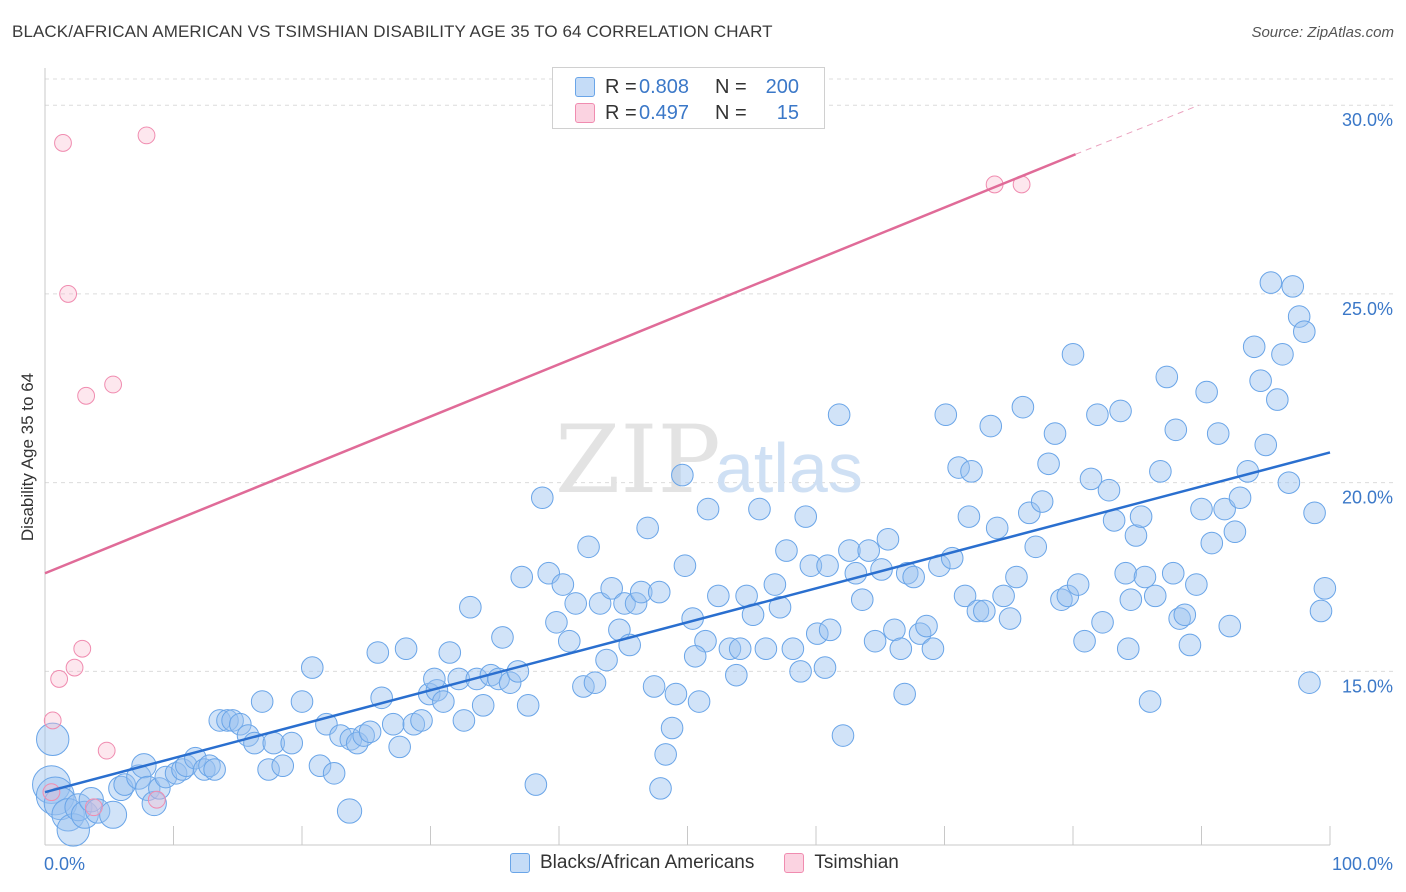 Image resolution: width=1406 pixels, height=892 pixels. Describe the element at coordinates (1367, 498) in the screenshot. I see `y-tick-label: 20.0%` at that location.